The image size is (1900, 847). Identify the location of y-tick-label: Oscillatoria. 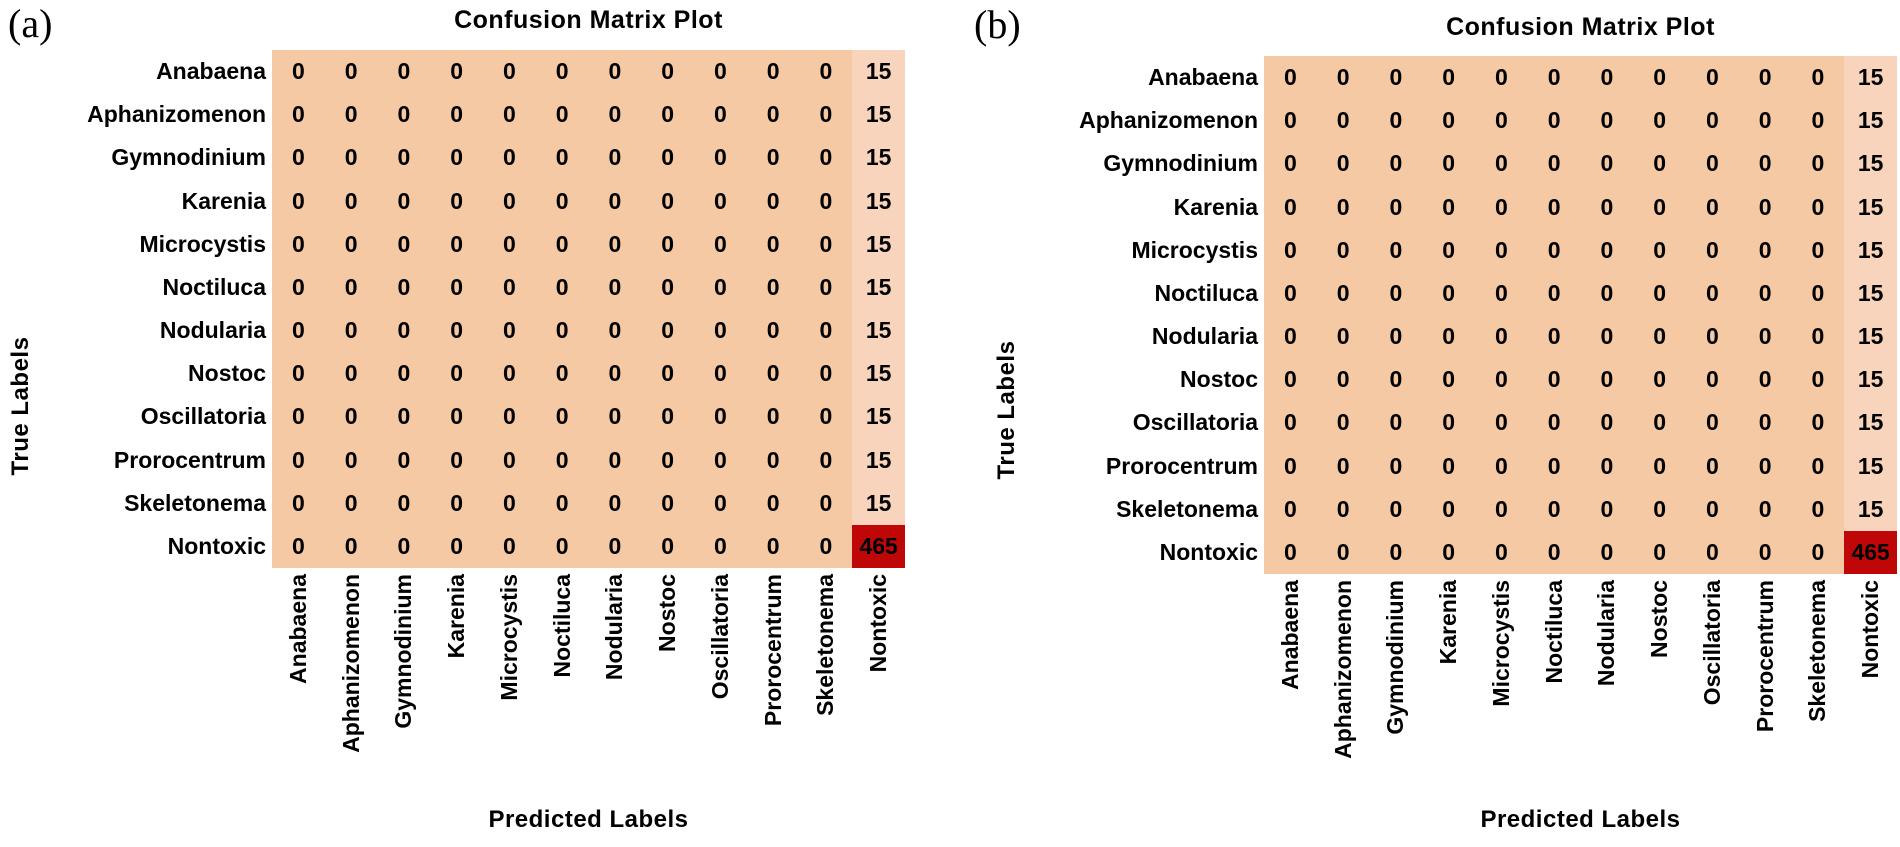
(1195, 422).